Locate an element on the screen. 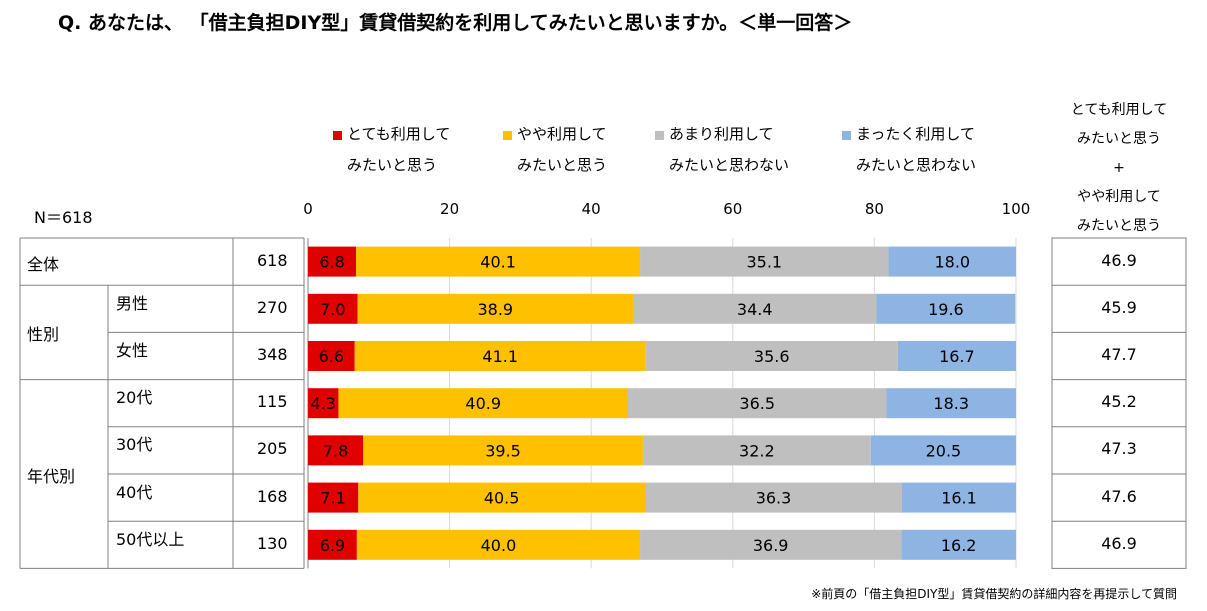 The height and width of the screenshot is (611, 1207). row-label: 30代 is located at coordinates (134, 445).